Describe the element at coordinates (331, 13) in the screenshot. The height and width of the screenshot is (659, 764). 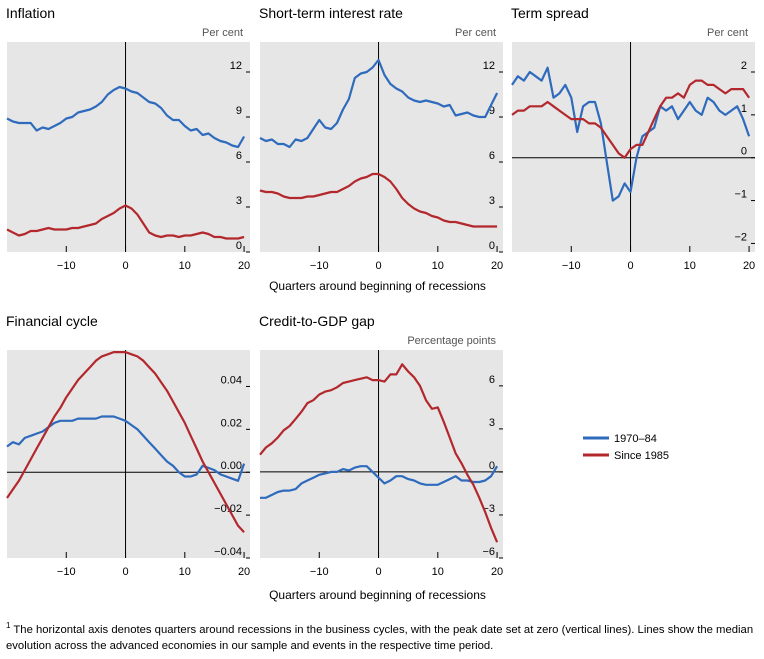
I see `panel-title: Short-term interest rate` at that location.